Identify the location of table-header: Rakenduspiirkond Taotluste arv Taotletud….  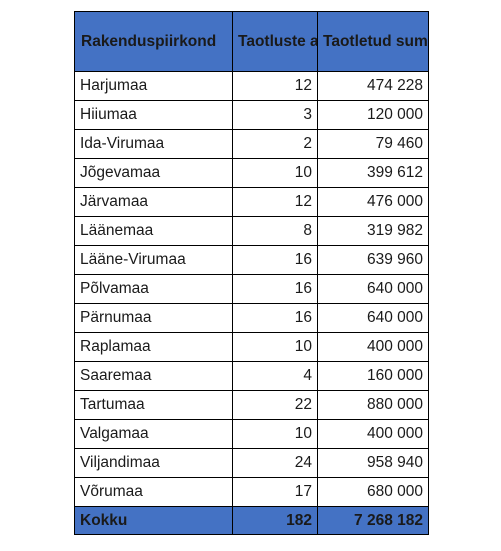
(251, 41).